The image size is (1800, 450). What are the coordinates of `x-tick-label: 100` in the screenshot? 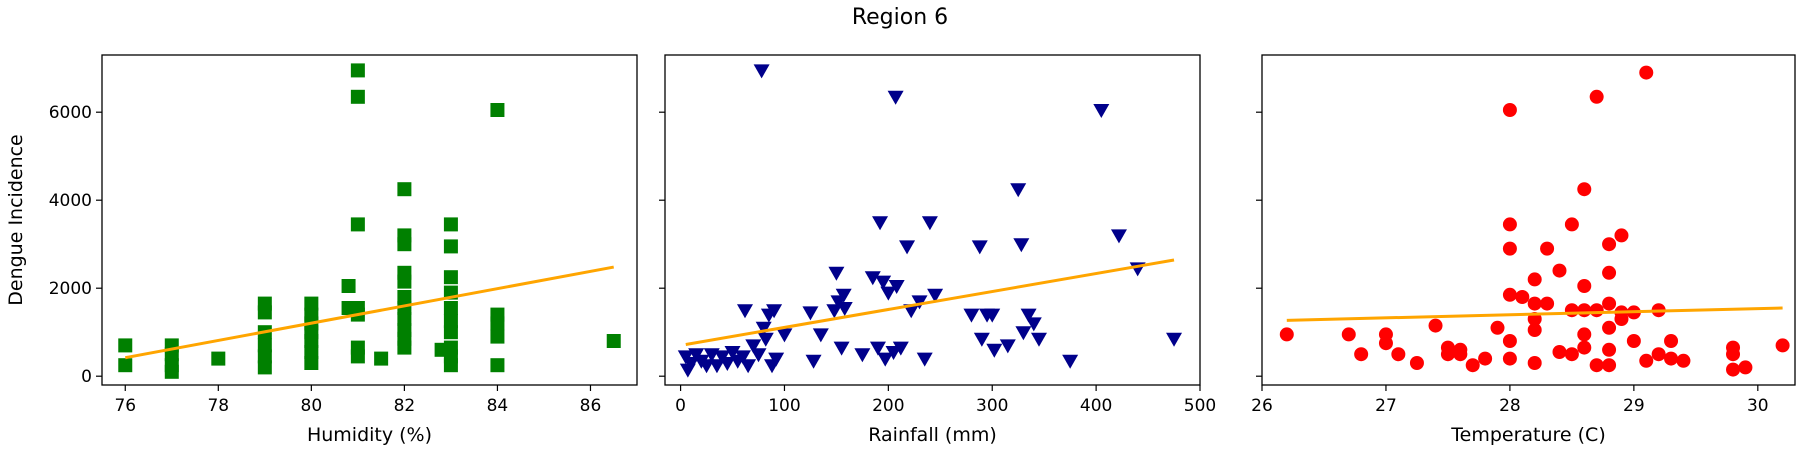 It's located at (784, 406).